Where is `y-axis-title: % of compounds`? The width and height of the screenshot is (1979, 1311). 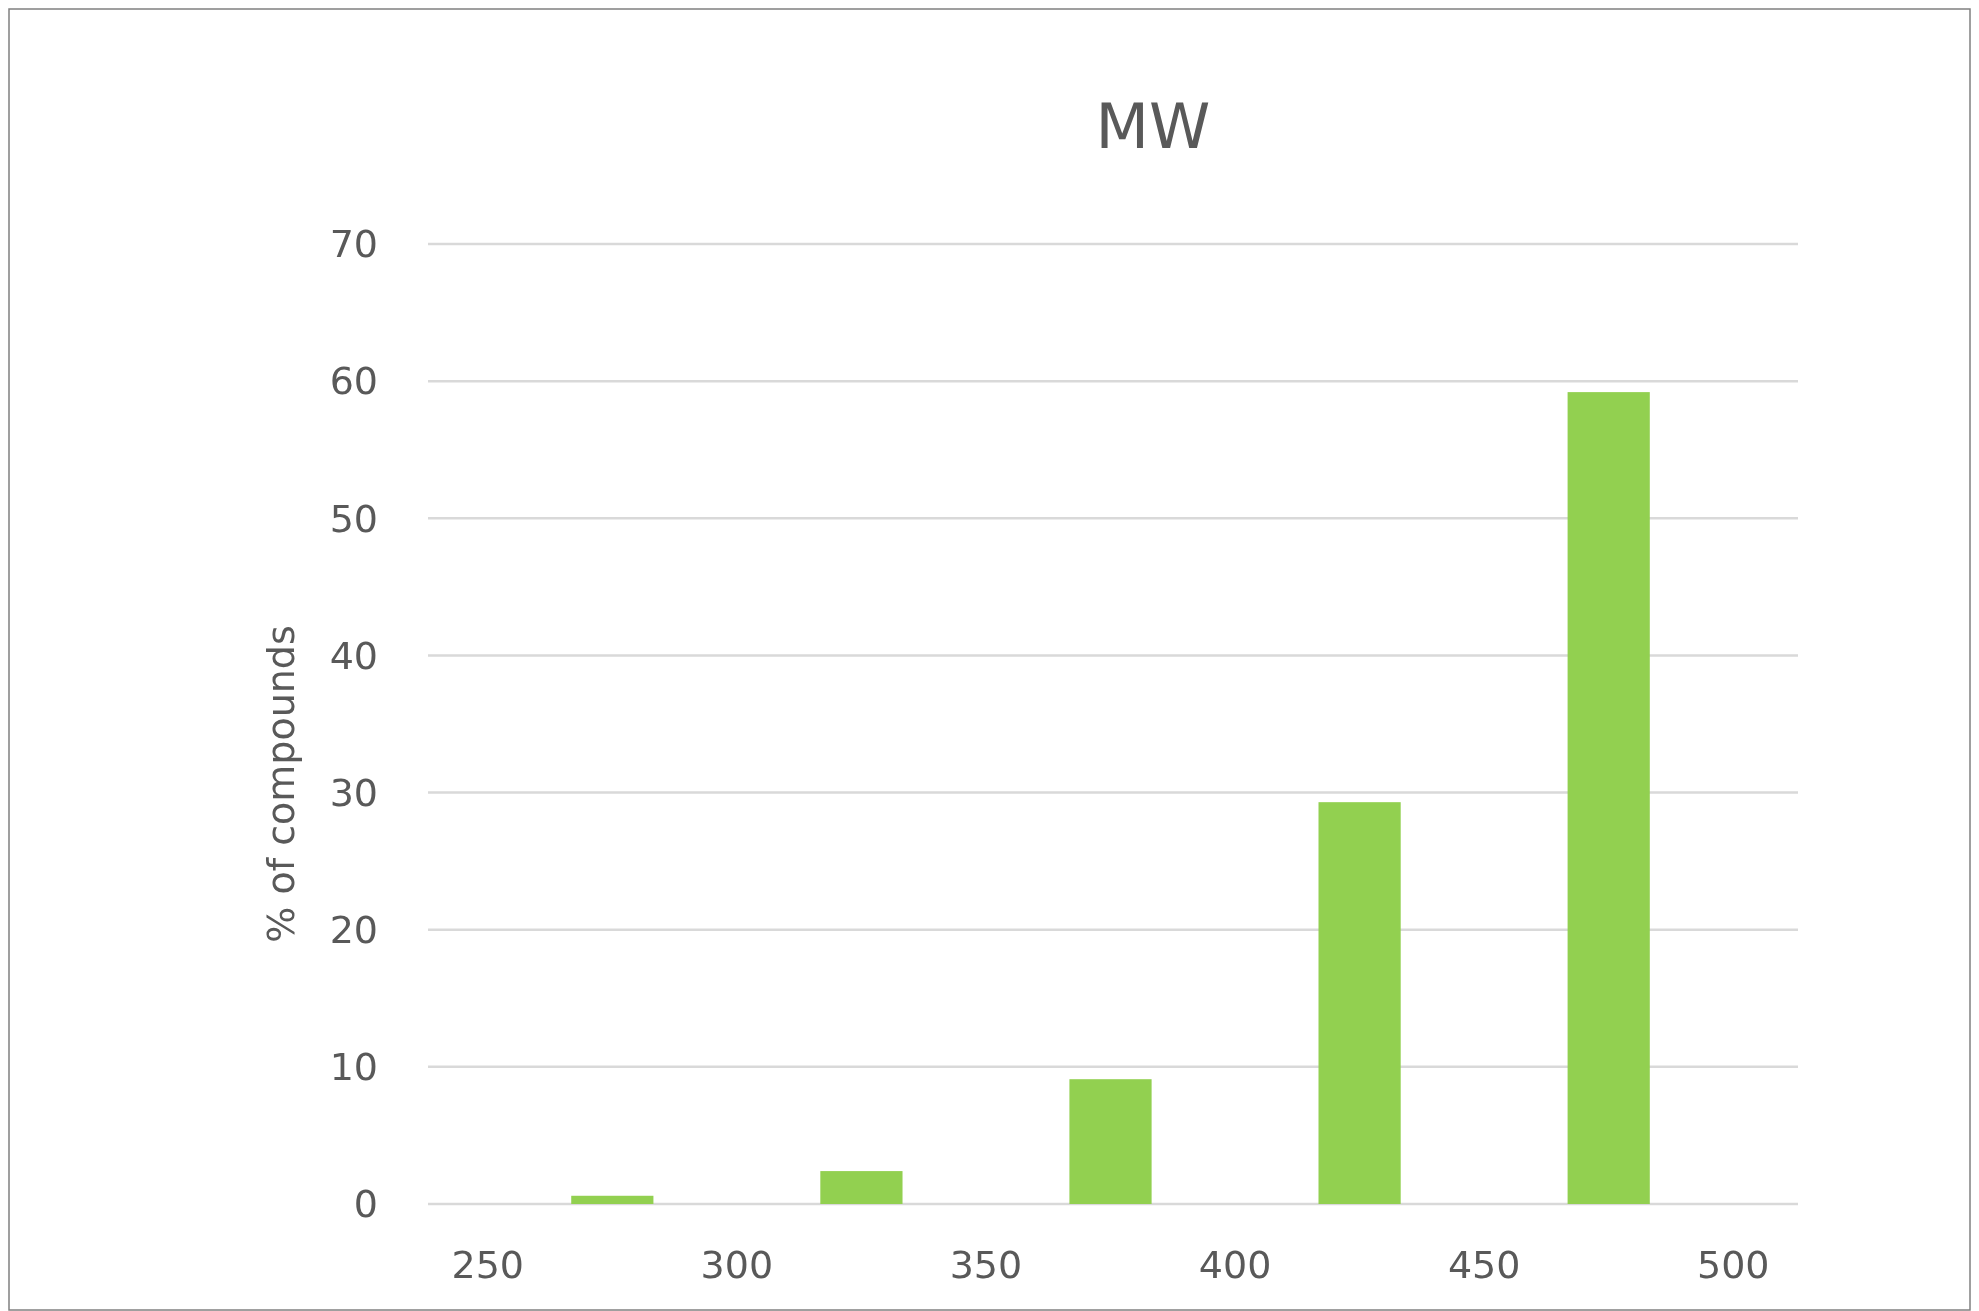
y-axis-title: % of compounds is located at coordinates (281, 784).